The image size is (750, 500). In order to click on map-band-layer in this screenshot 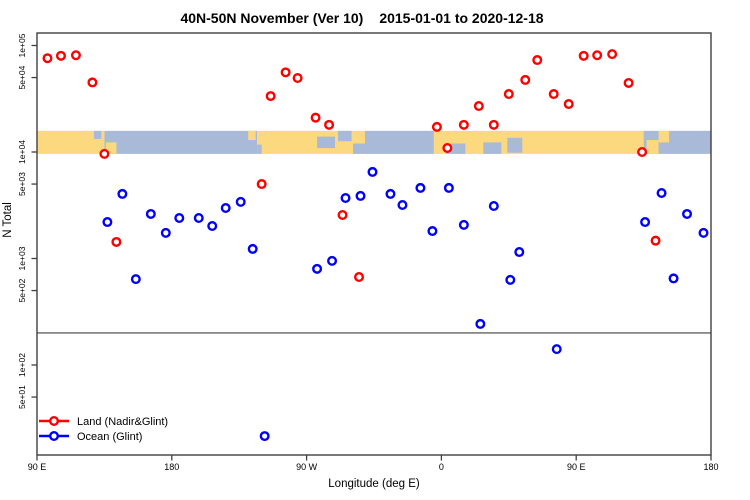, I will do `click(374, 142)`.